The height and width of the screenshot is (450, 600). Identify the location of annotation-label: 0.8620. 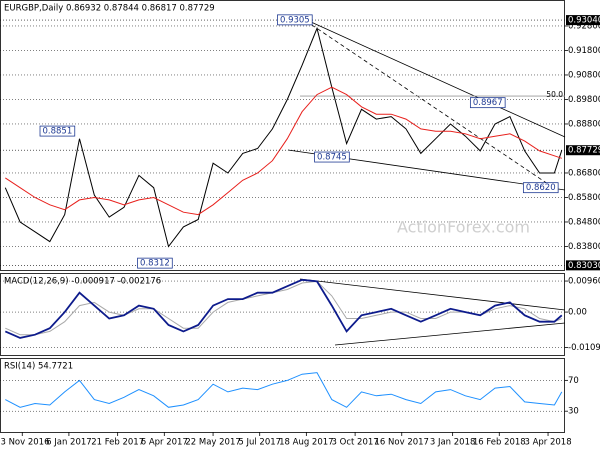
(541, 188).